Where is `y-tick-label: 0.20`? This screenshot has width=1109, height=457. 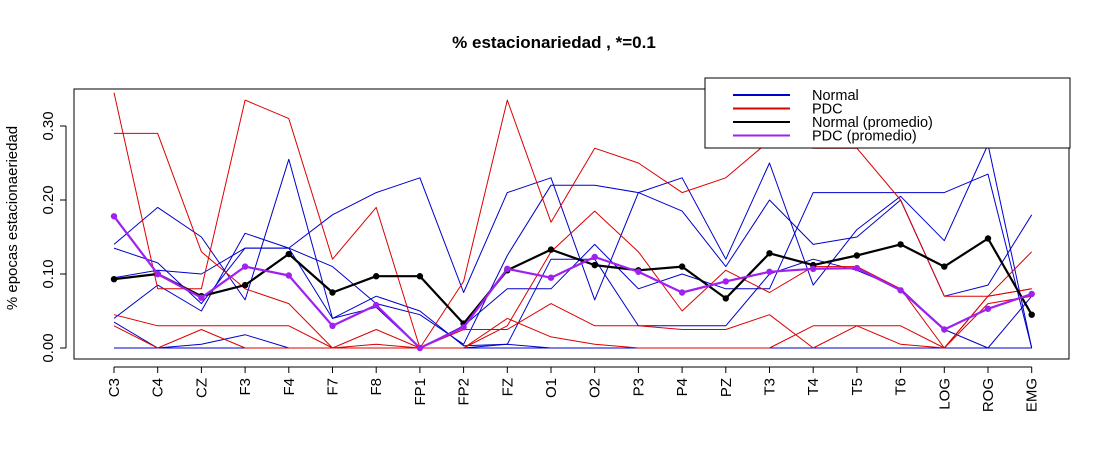
y-tick-label: 0.20 is located at coordinates (48, 199).